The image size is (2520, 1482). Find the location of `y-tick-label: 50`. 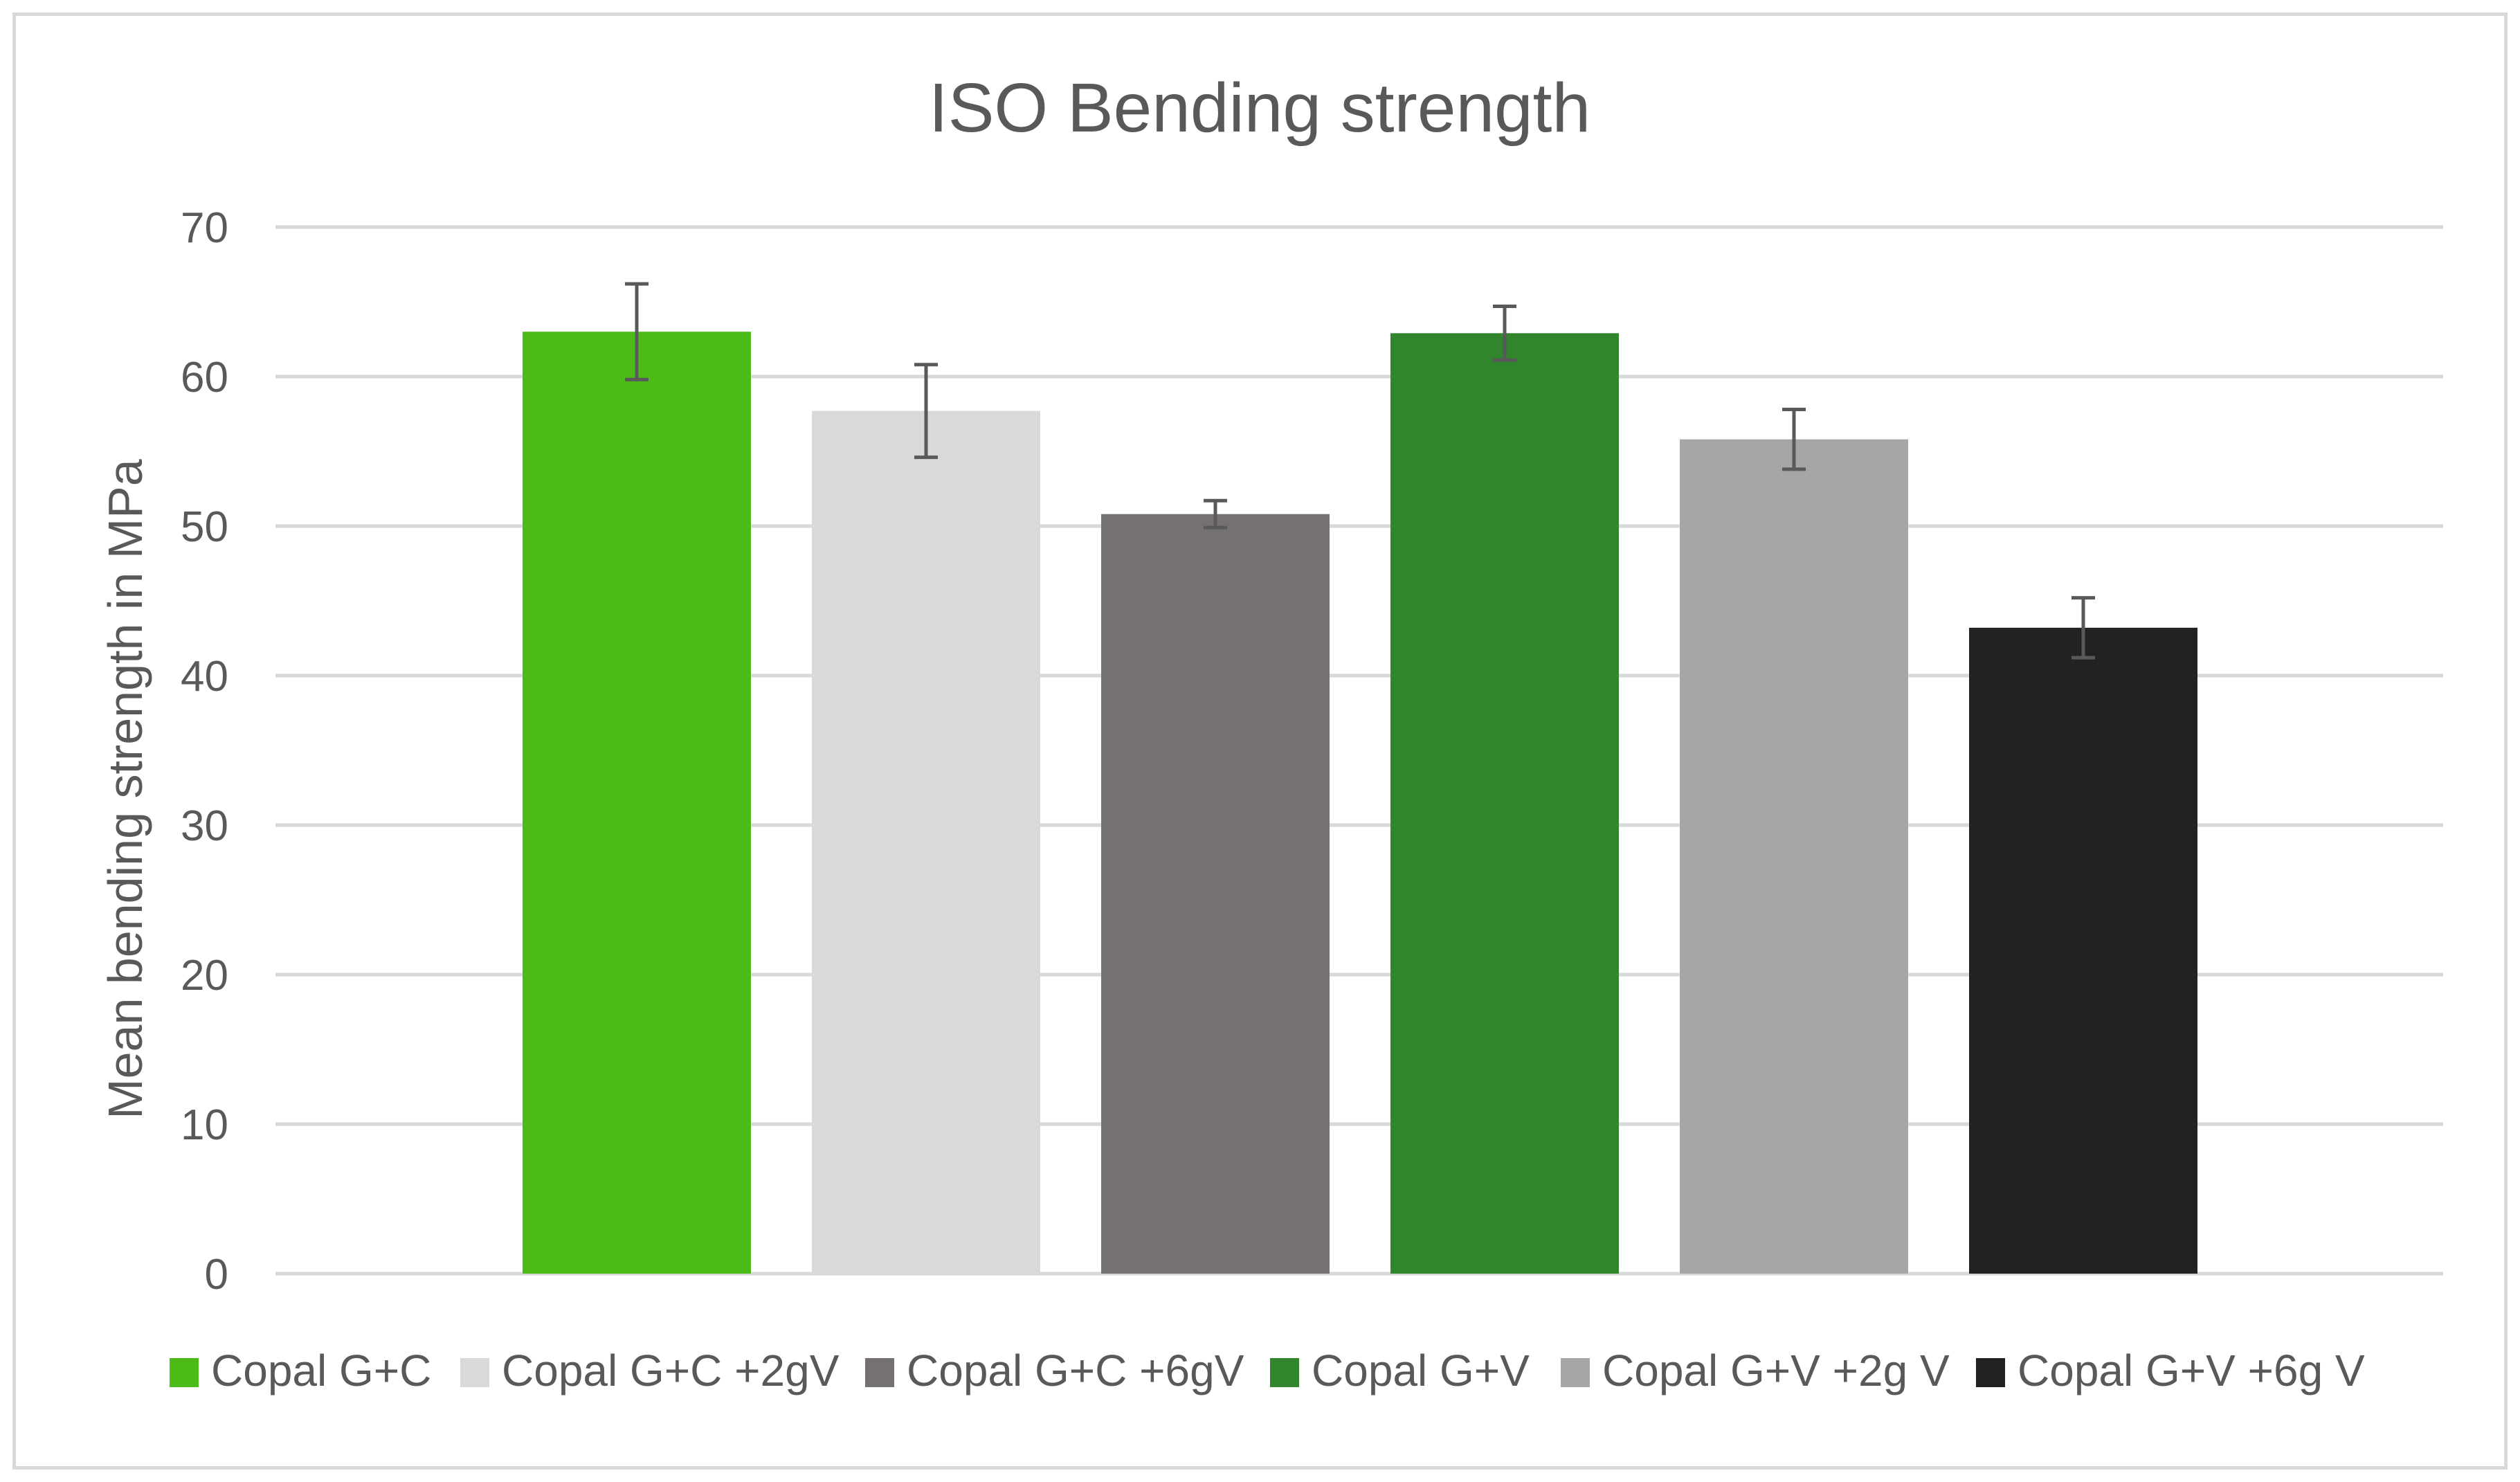

y-tick-label: 50 is located at coordinates (204, 527).